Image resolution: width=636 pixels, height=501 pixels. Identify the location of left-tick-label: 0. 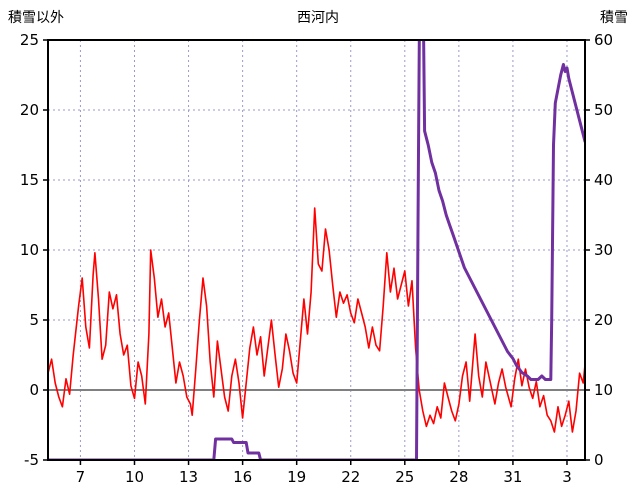
(34, 390).